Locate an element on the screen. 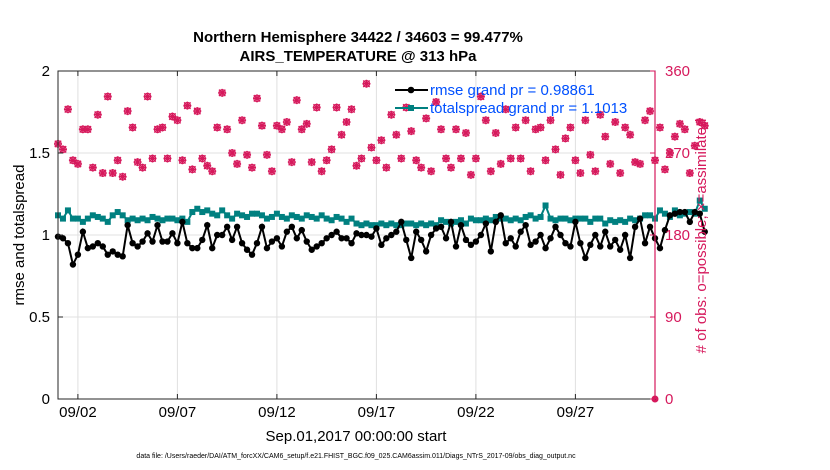 The height and width of the screenshot is (470, 830). legend-rmse-swatch-marker is located at coordinates (411, 90).